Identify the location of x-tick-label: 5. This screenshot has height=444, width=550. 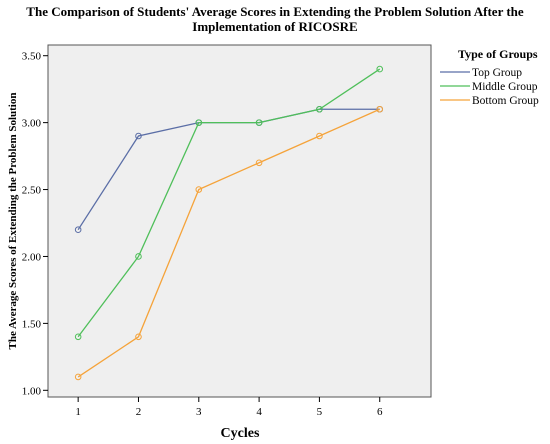
(320, 412).